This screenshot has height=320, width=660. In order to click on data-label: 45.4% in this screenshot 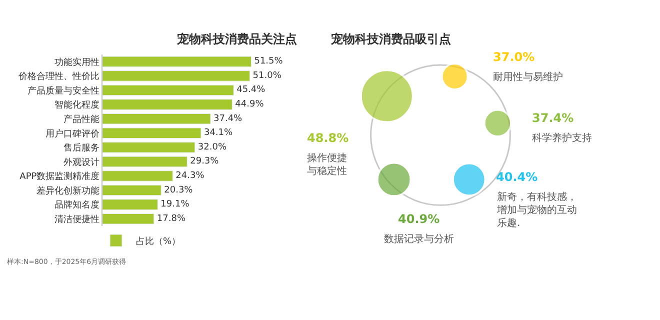, I will do `click(251, 90)`.